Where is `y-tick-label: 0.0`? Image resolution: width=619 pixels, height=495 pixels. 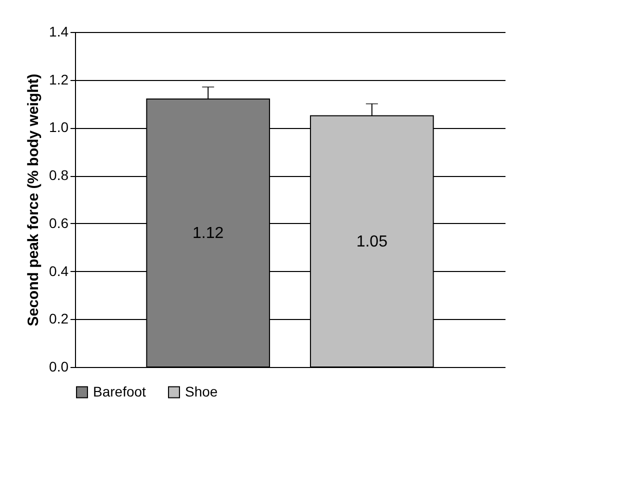 y-tick-label: 0.0 is located at coordinates (59, 366).